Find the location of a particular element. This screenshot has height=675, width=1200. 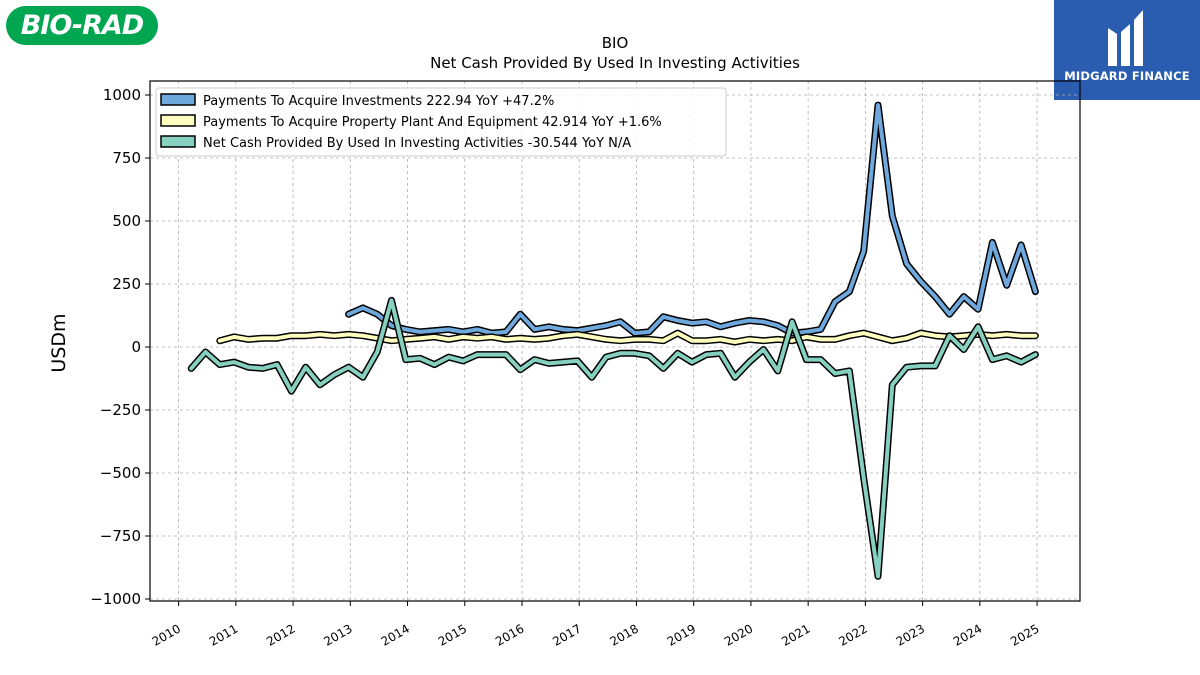

bio-rad-logo-text: BIO-RAD is located at coordinates (82, 25).